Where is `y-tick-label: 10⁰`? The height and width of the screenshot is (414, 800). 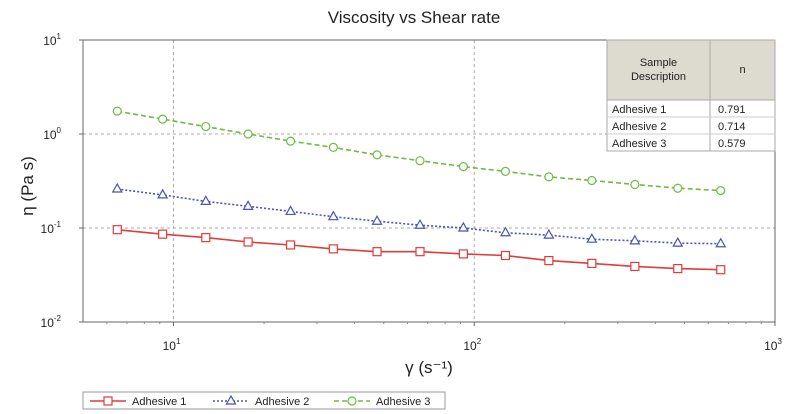 y-tick-label: 10⁰ is located at coordinates (52, 134).